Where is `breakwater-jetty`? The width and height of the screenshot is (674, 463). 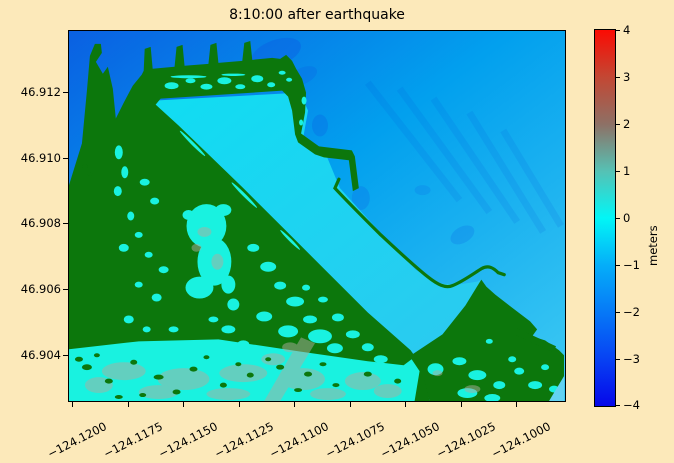
breakwater-jetty is located at coordinates (419, 233).